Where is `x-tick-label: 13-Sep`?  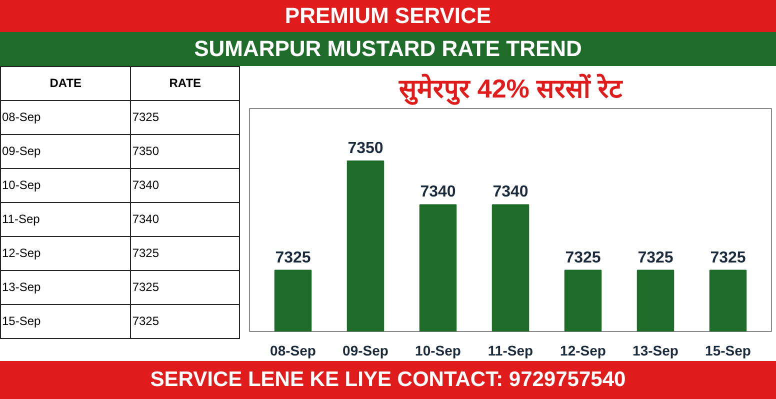 x-tick-label: 13-Sep is located at coordinates (655, 350).